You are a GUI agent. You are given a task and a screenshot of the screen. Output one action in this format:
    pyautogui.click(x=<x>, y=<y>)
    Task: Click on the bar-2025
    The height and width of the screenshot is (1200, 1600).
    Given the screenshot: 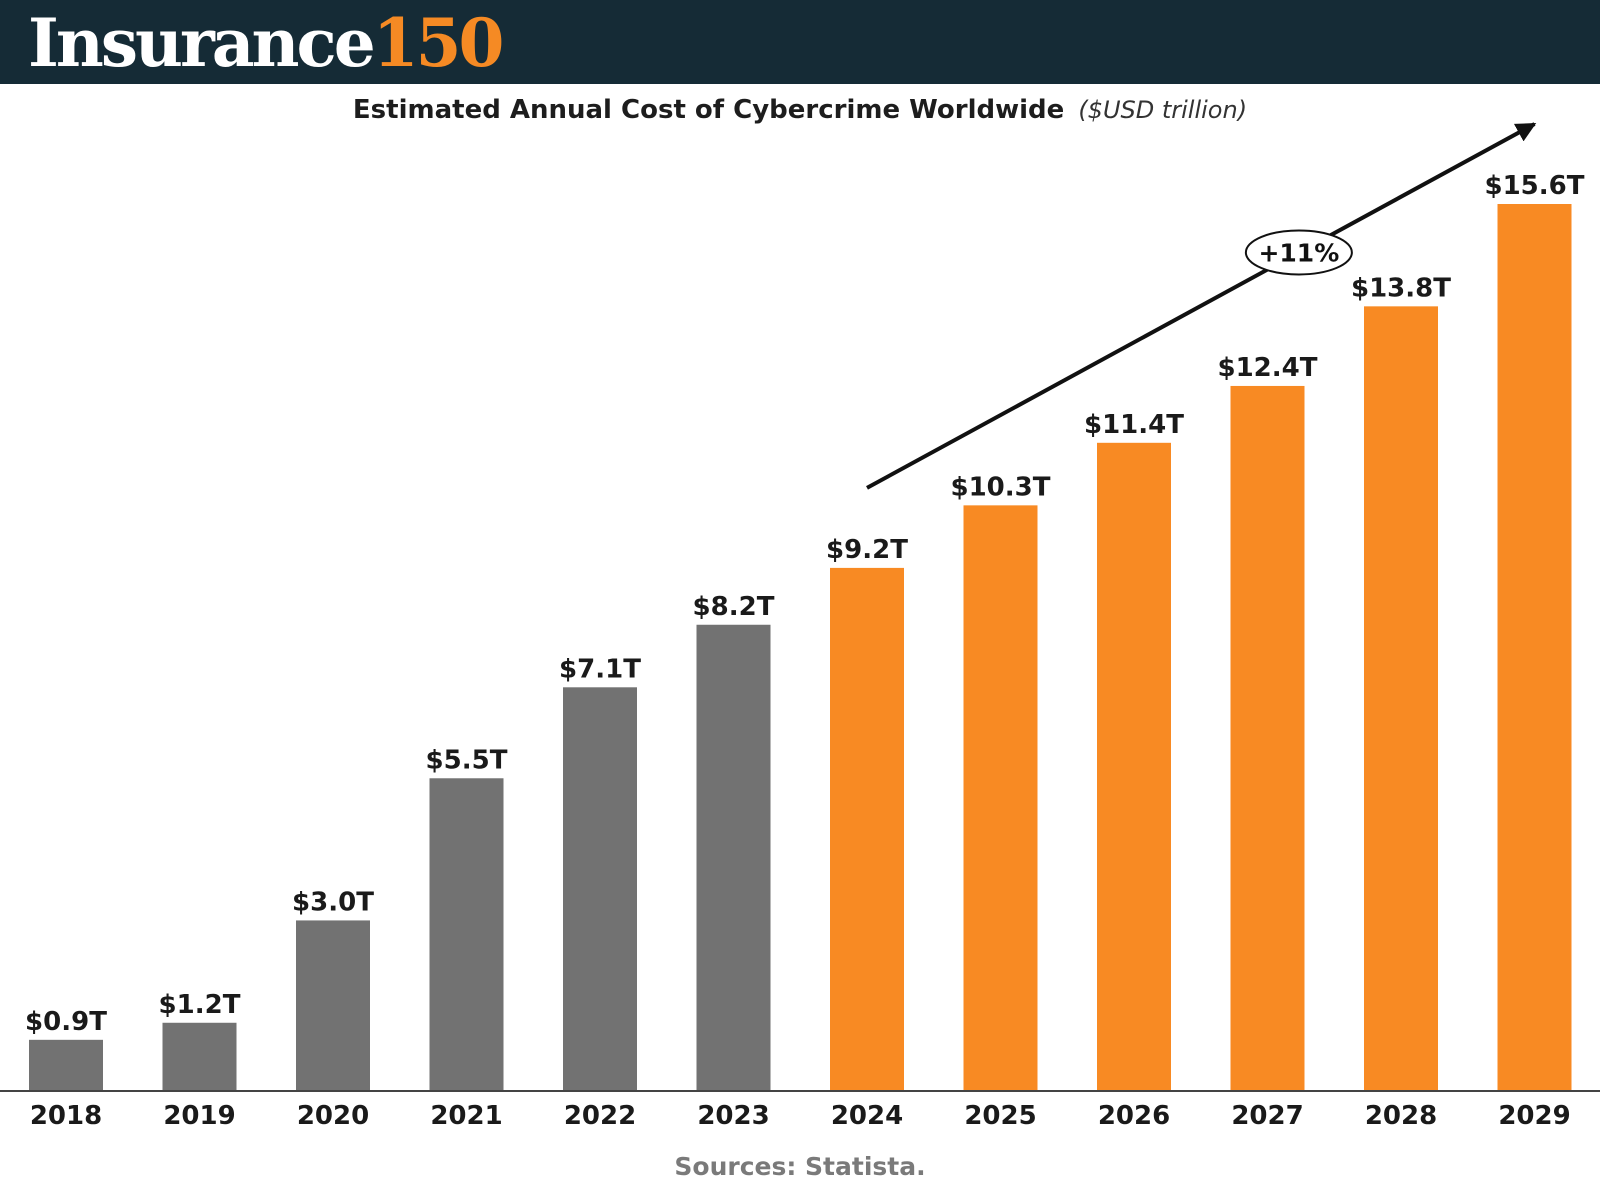 What is the action you would take?
    pyautogui.click(x=1000, y=798)
    